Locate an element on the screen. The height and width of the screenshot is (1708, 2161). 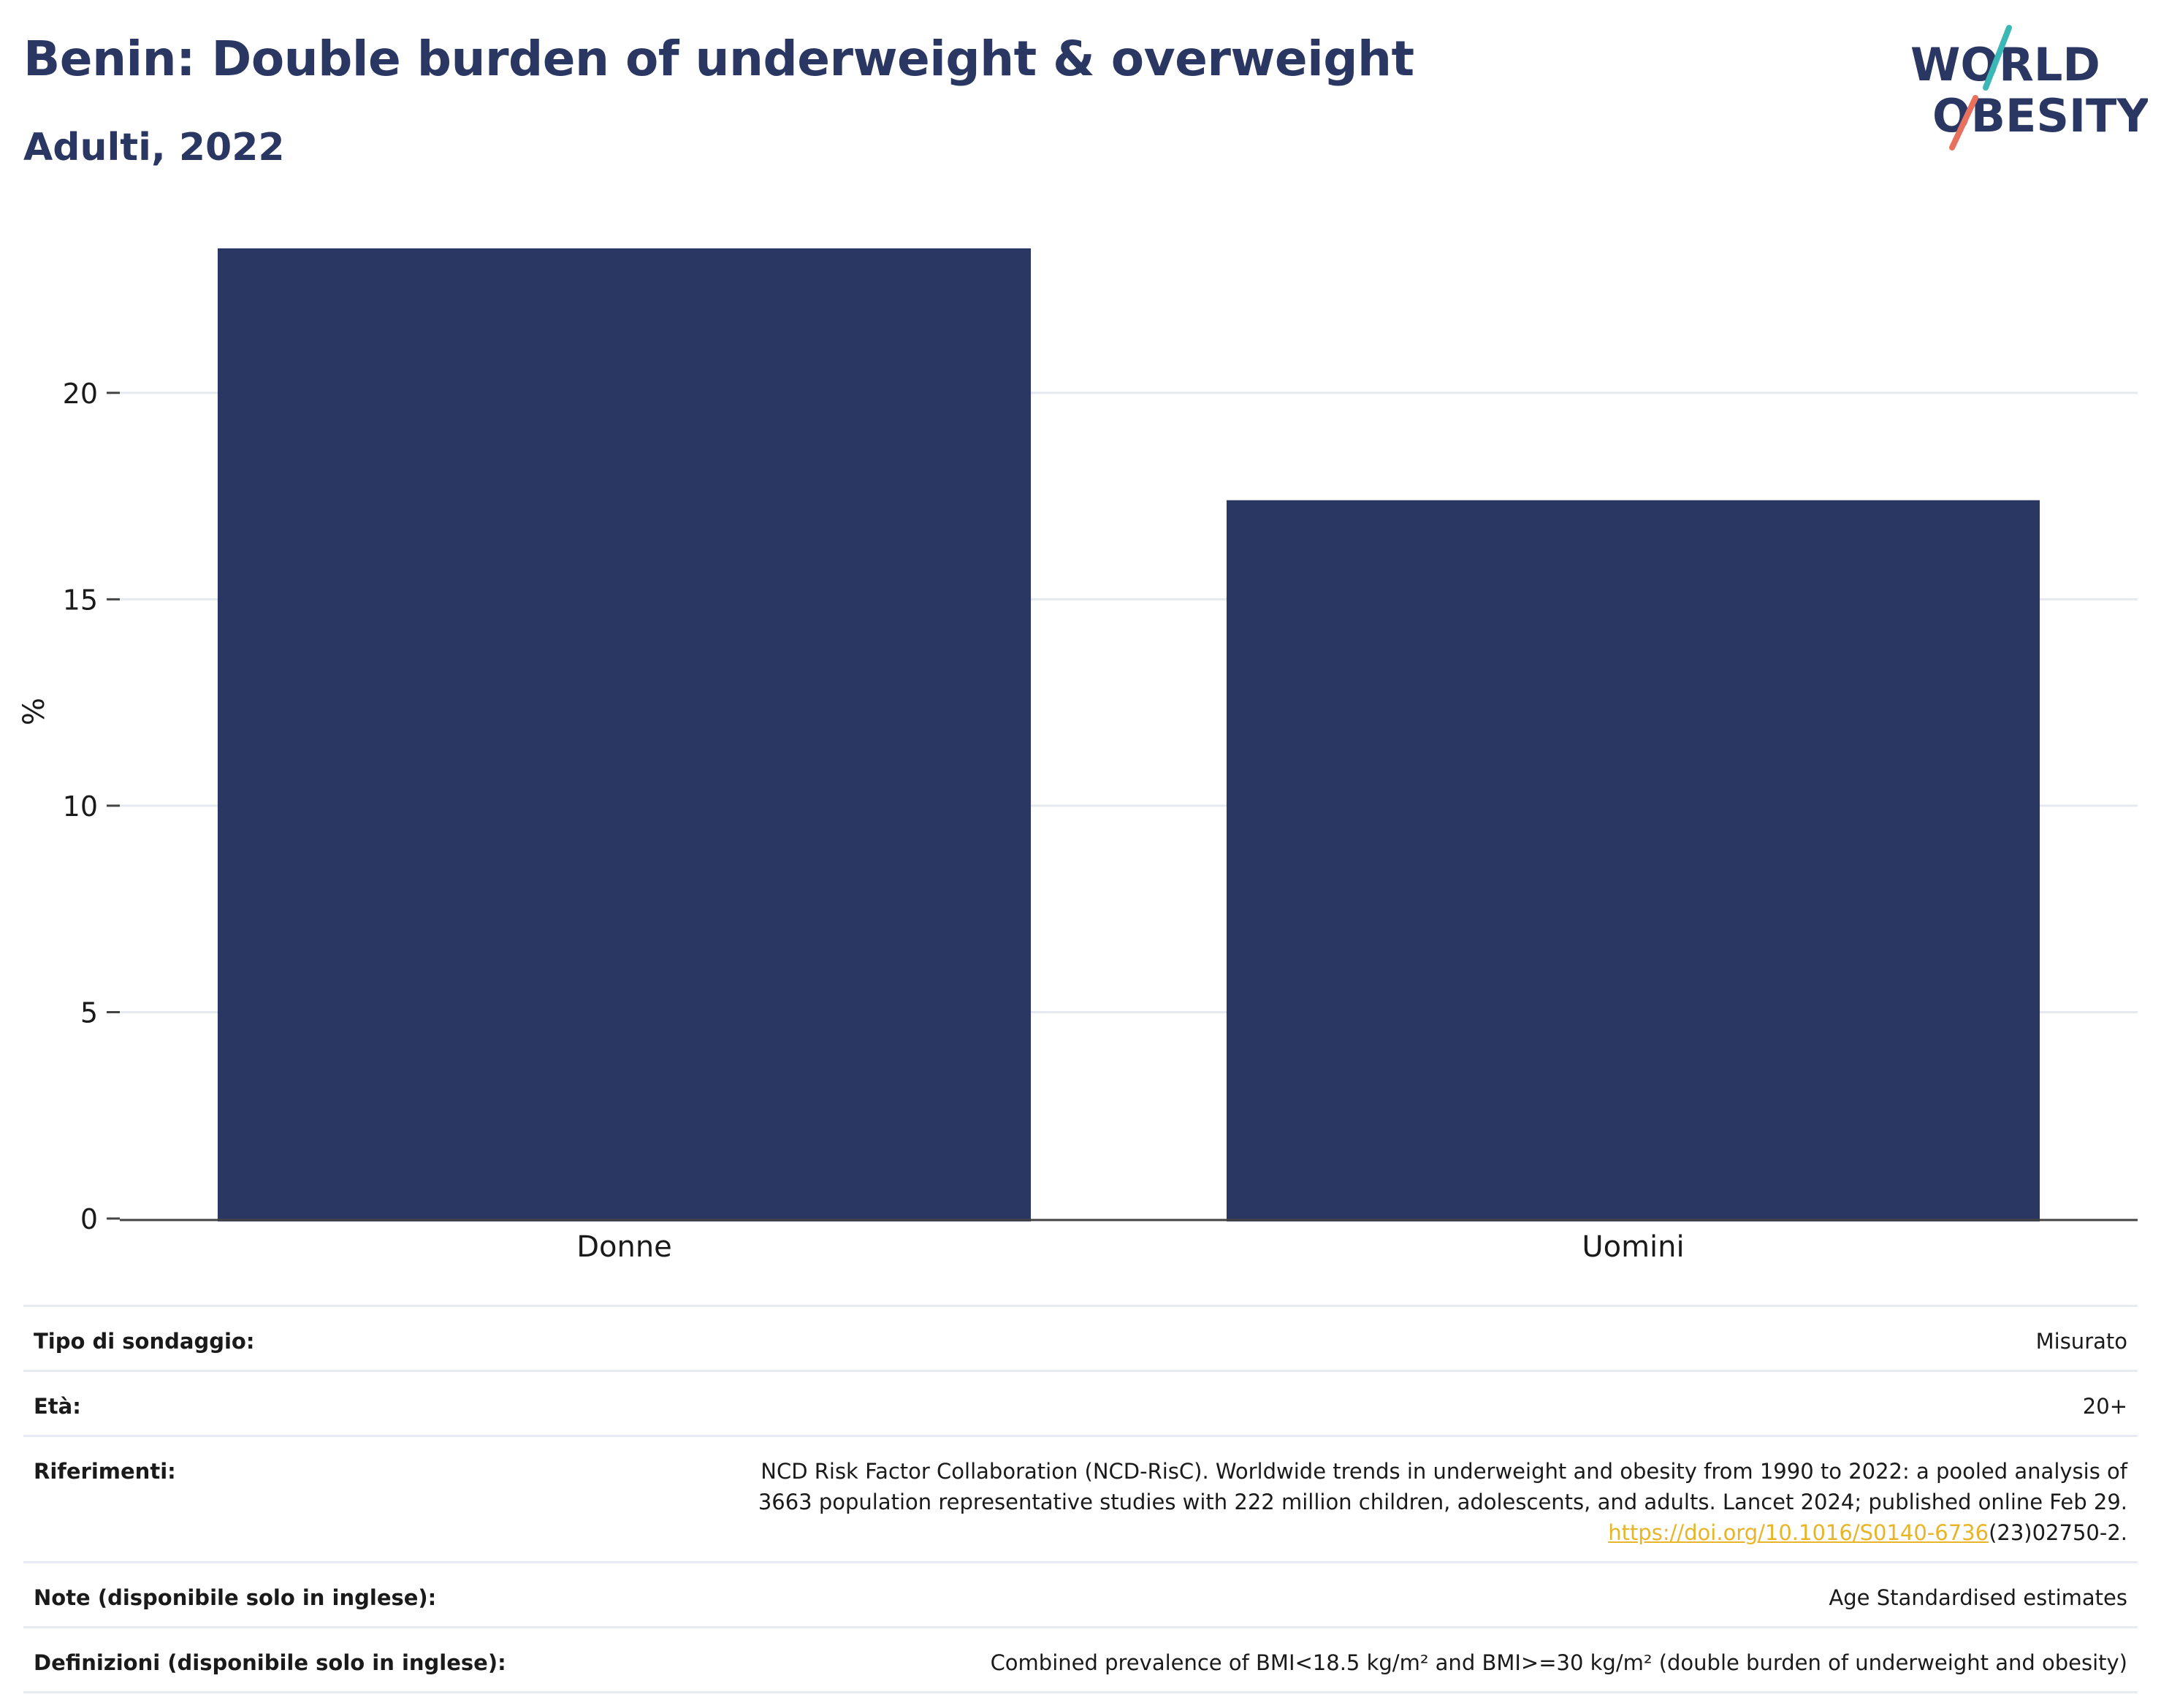
x-tick-label: Donne is located at coordinates (624, 1247).